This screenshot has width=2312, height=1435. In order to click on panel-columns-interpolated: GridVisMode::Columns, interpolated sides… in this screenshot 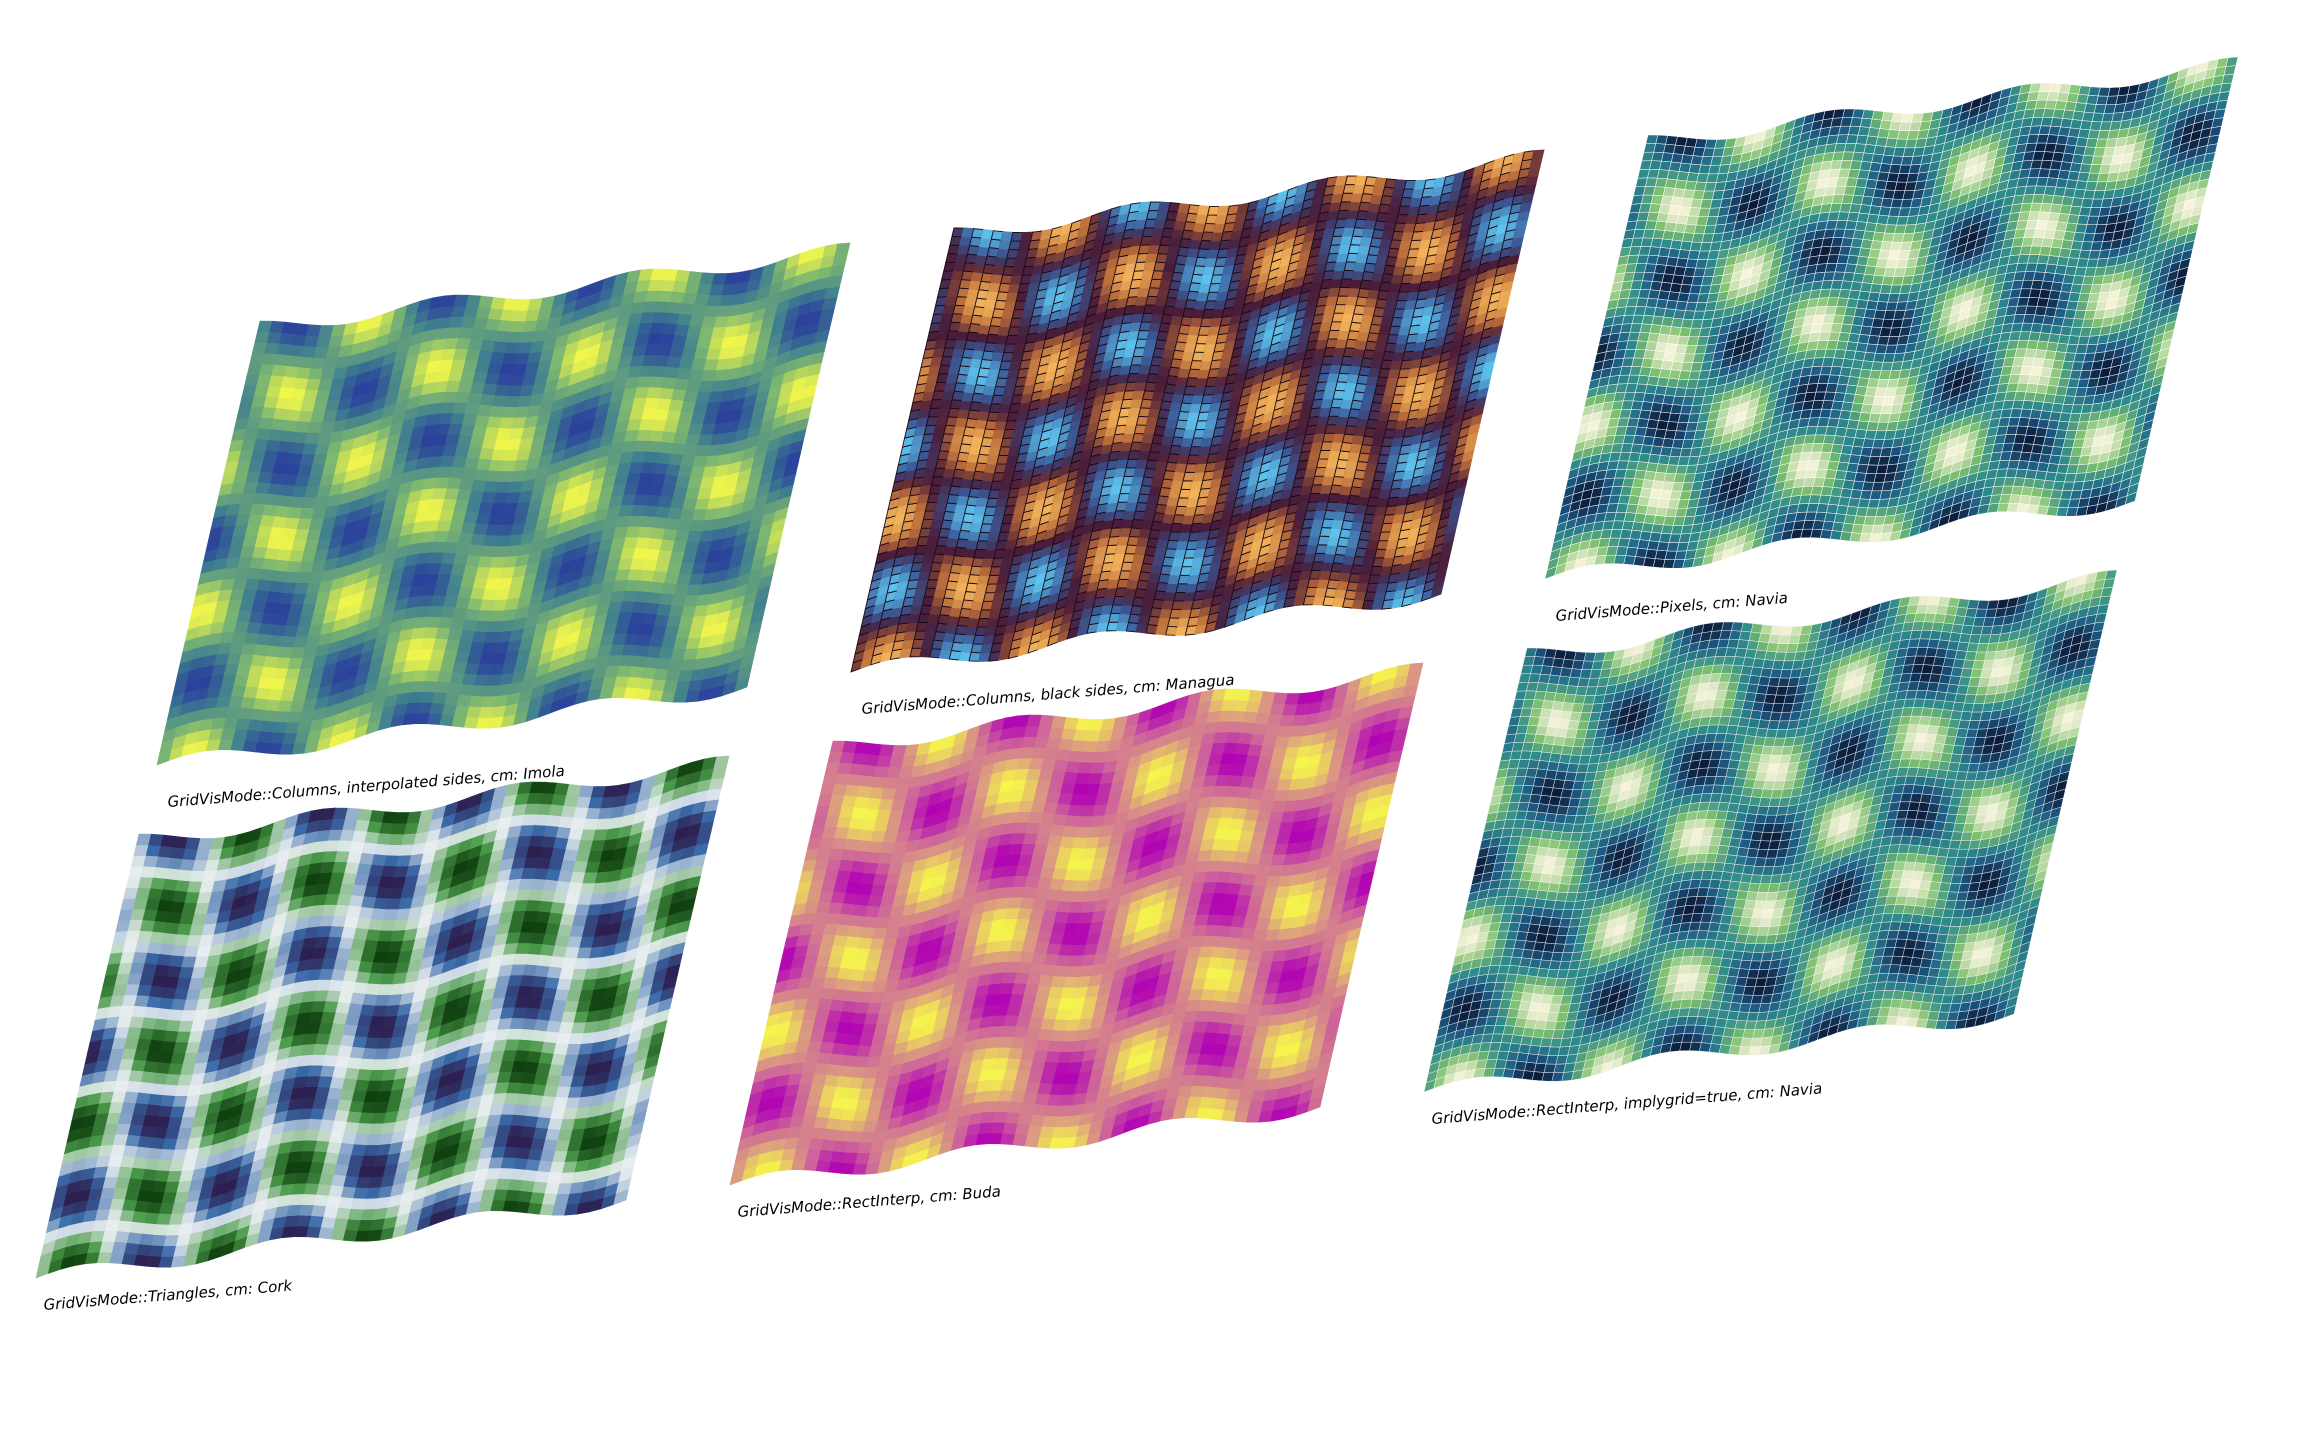, I will do `click(503, 526)`.